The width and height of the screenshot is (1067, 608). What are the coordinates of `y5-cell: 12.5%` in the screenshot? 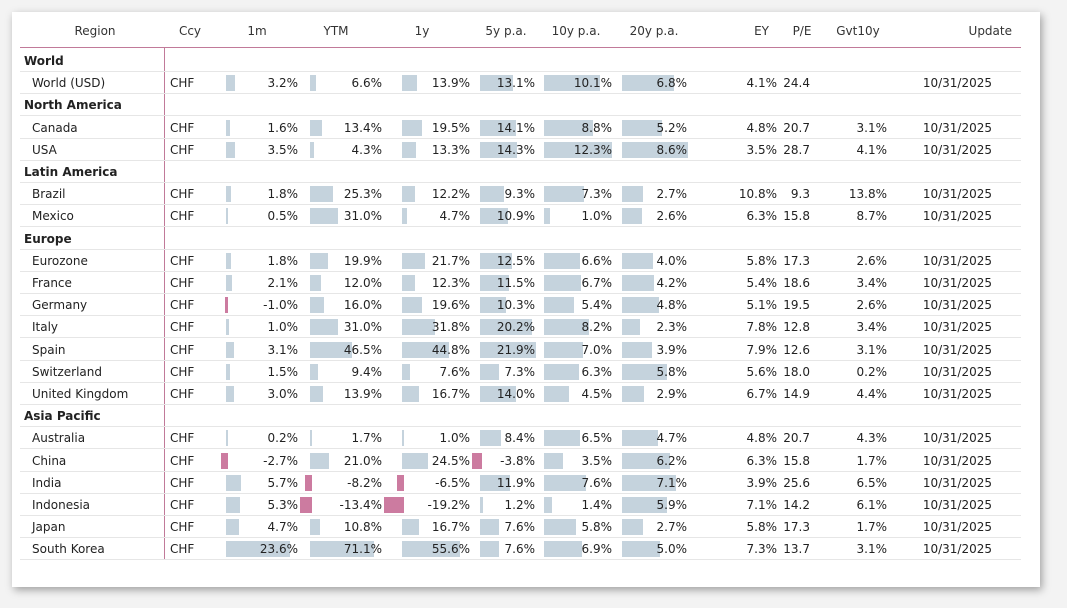 It's located at (507, 261).